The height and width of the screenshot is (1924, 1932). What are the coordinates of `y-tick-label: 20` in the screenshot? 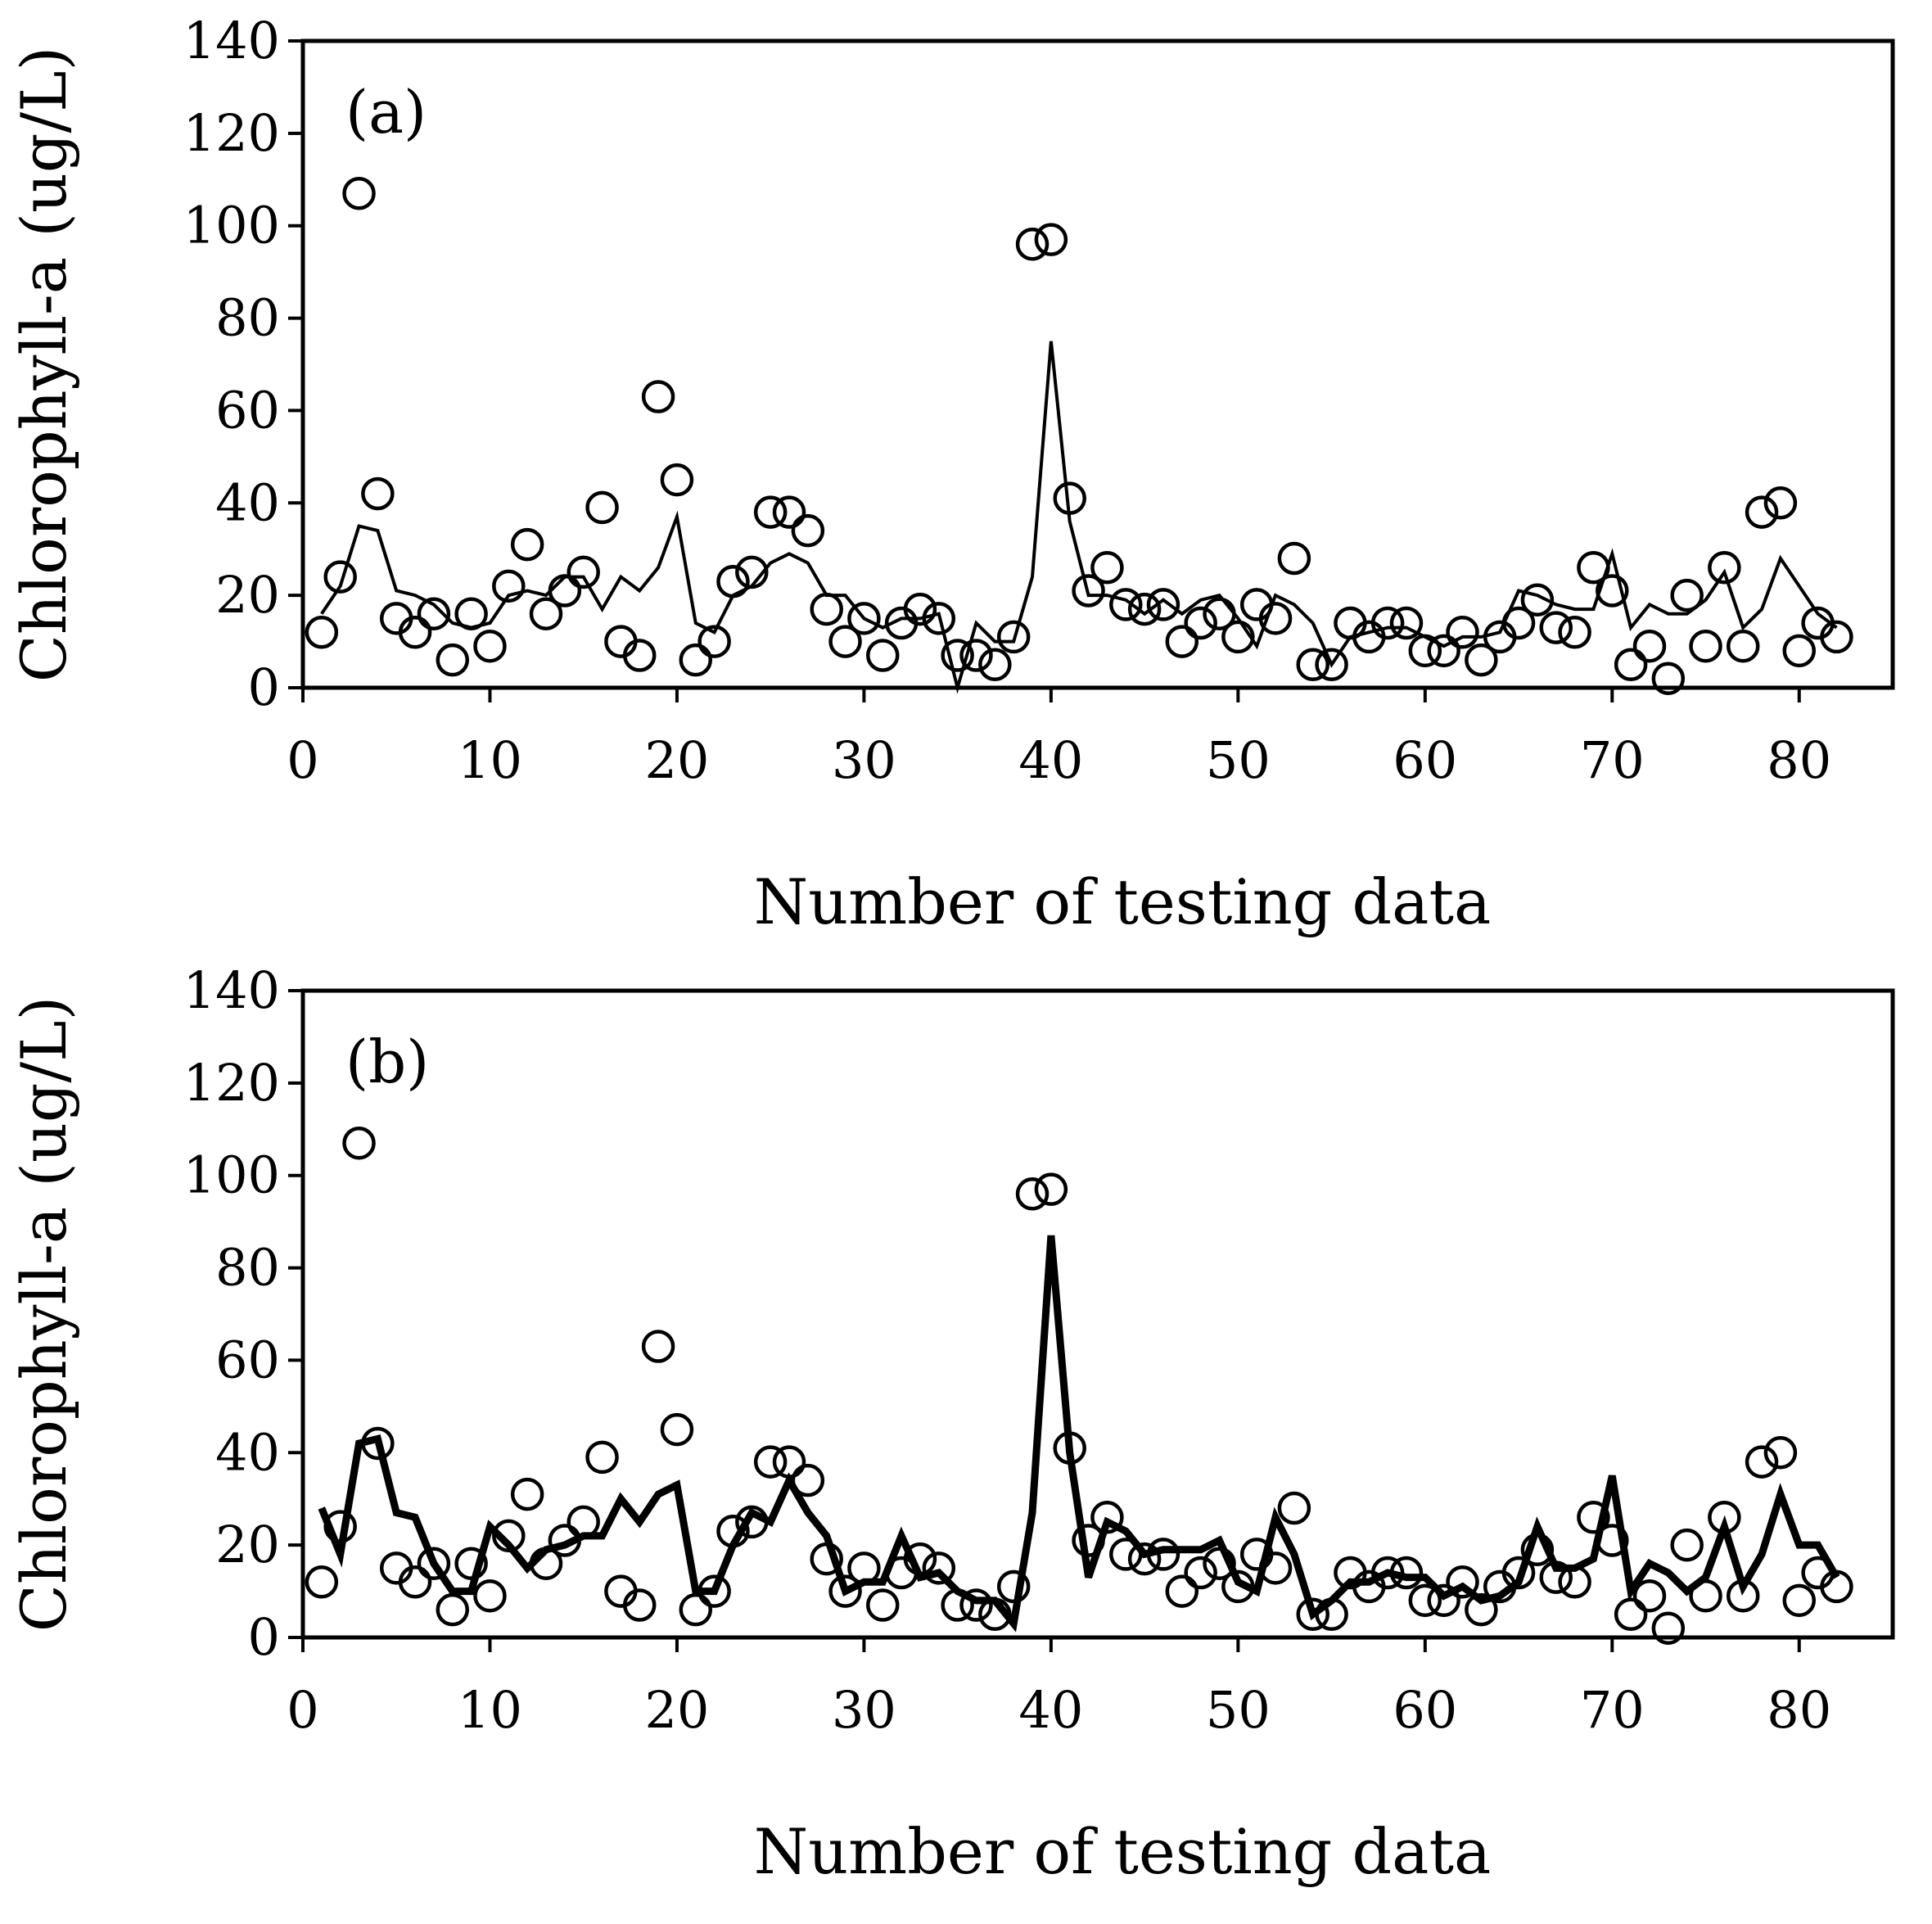 It's located at (247, 1545).